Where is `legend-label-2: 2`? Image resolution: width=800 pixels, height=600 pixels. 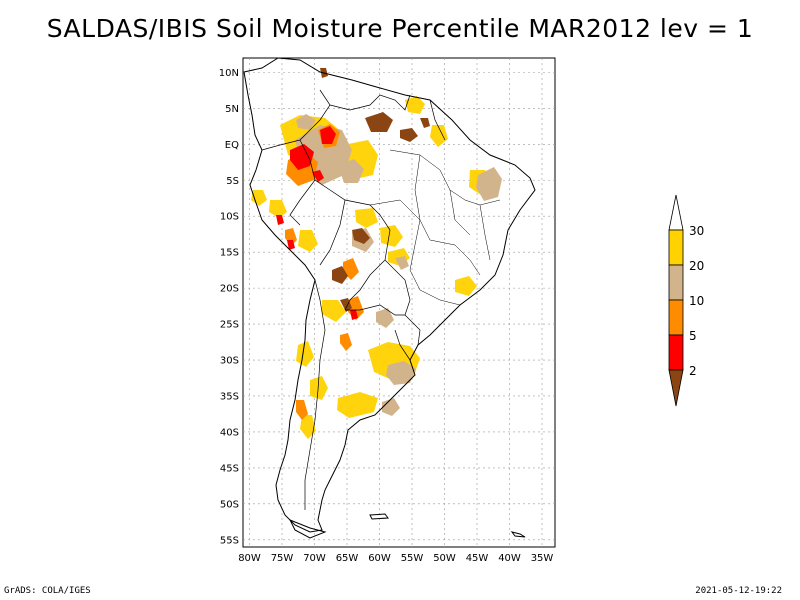
legend-label-2: 2 is located at coordinates (693, 371).